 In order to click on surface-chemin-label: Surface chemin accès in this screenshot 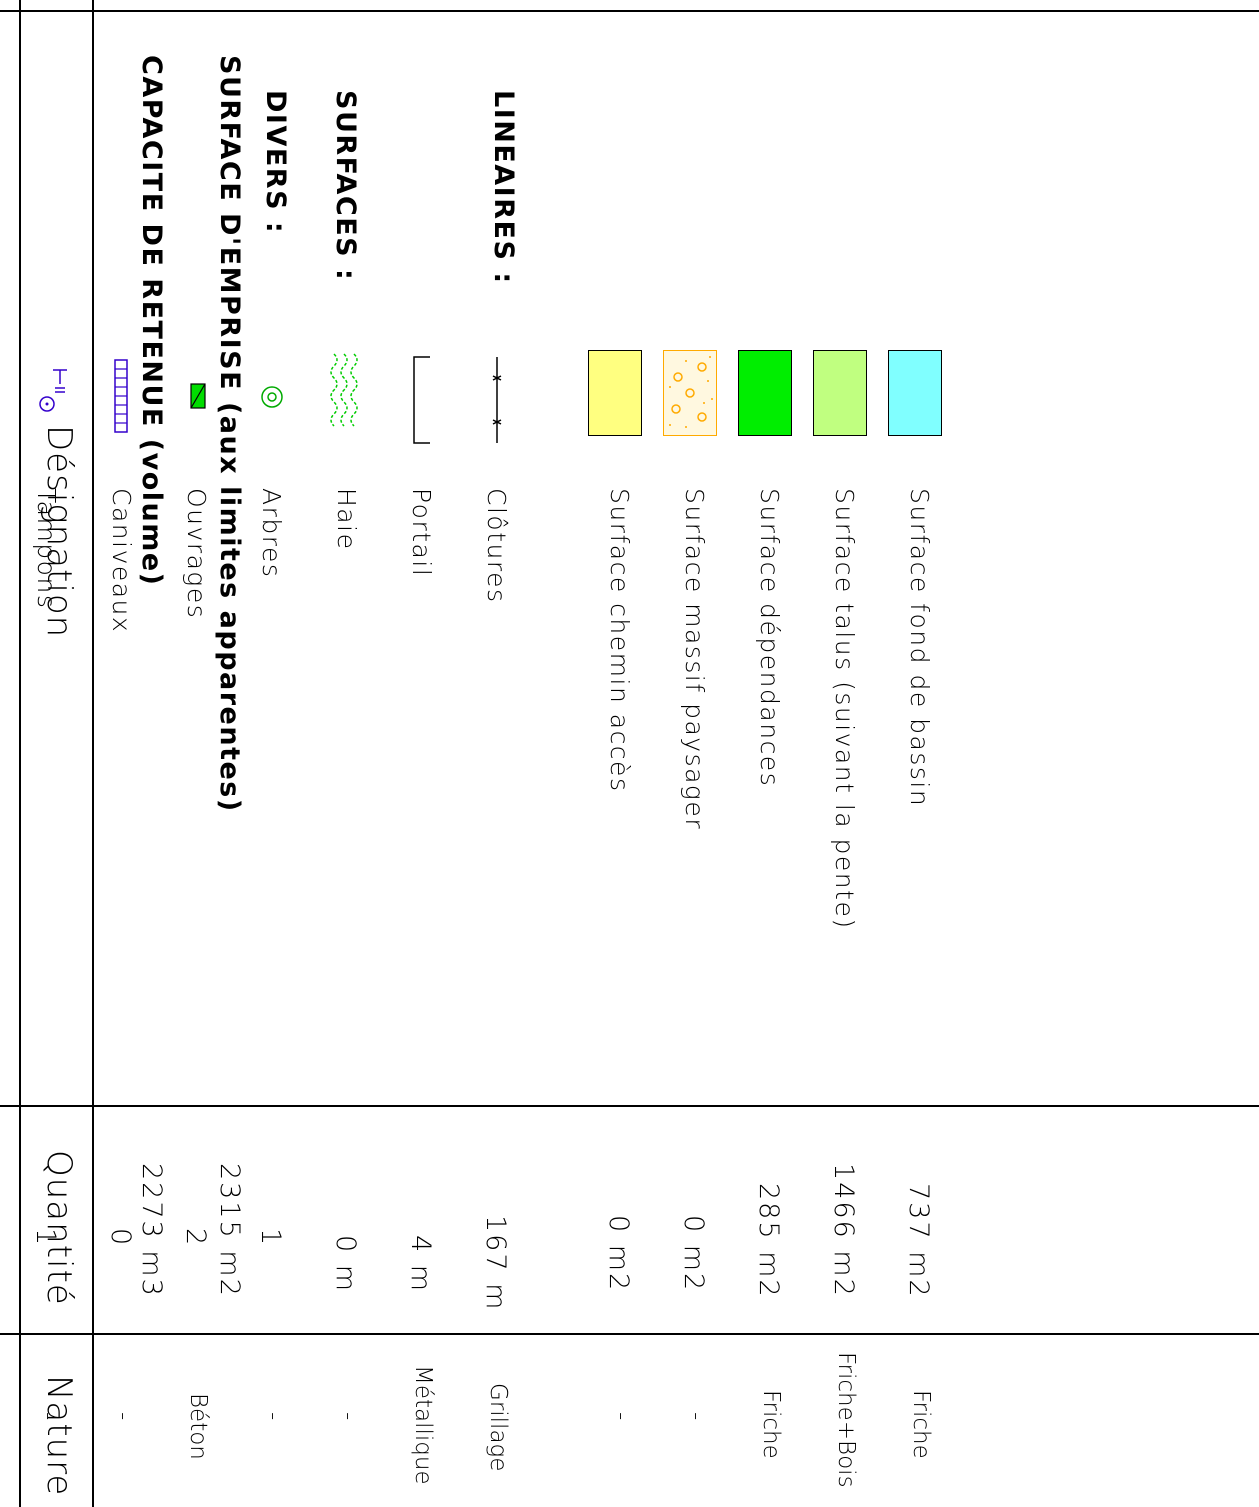, I will do `click(619, 640)`.